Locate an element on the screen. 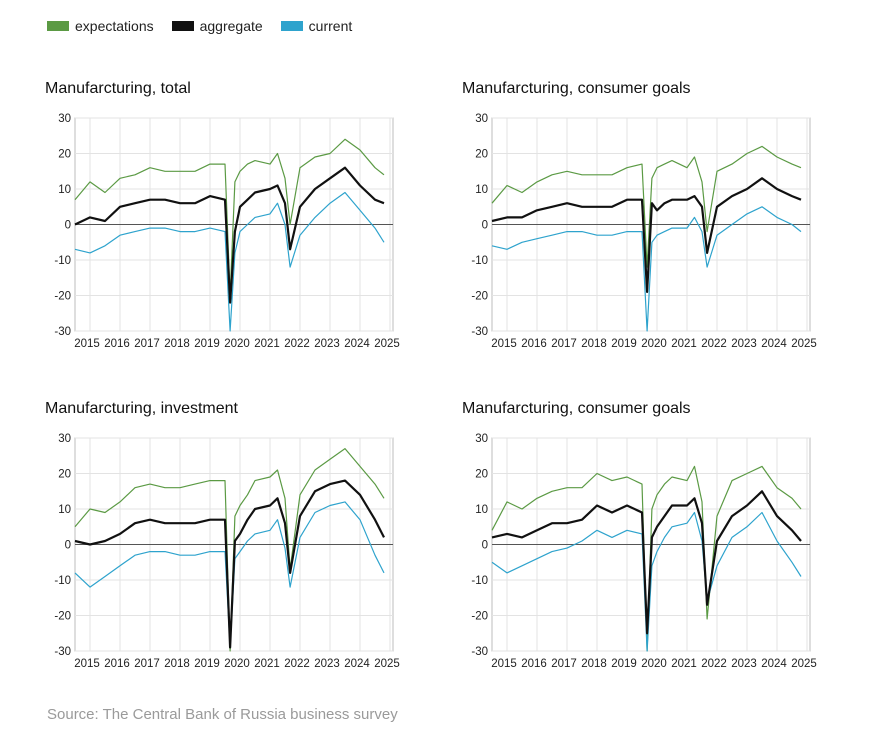 Image resolution: width=891 pixels, height=746 pixels. legend-swatch-expectations is located at coordinates (58, 26).